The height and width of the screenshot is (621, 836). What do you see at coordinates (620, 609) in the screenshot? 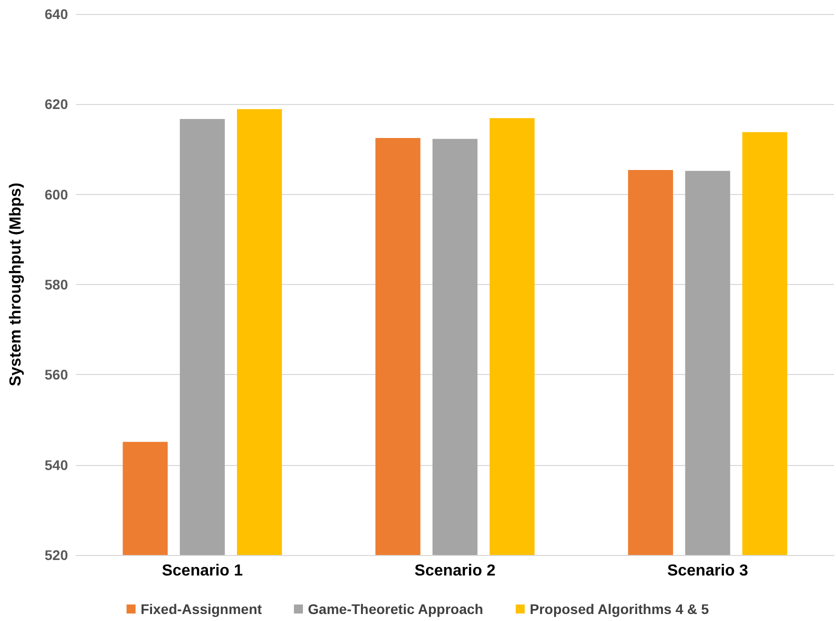
I see `legend-label: Proposed Algorithms 4 & 5` at bounding box center [620, 609].